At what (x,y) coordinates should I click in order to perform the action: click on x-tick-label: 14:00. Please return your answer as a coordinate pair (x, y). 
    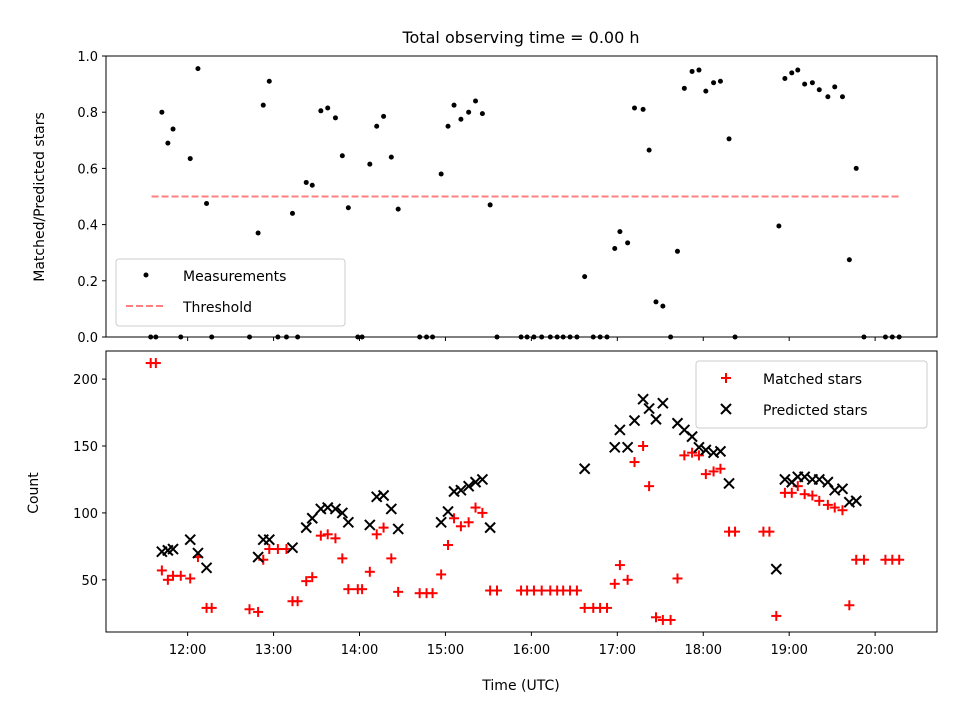
    Looking at the image, I should click on (359, 650).